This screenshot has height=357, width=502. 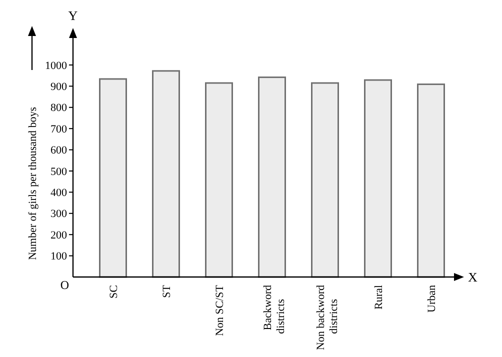 I want to click on y-tick-label: 500, so click(x=59, y=172).